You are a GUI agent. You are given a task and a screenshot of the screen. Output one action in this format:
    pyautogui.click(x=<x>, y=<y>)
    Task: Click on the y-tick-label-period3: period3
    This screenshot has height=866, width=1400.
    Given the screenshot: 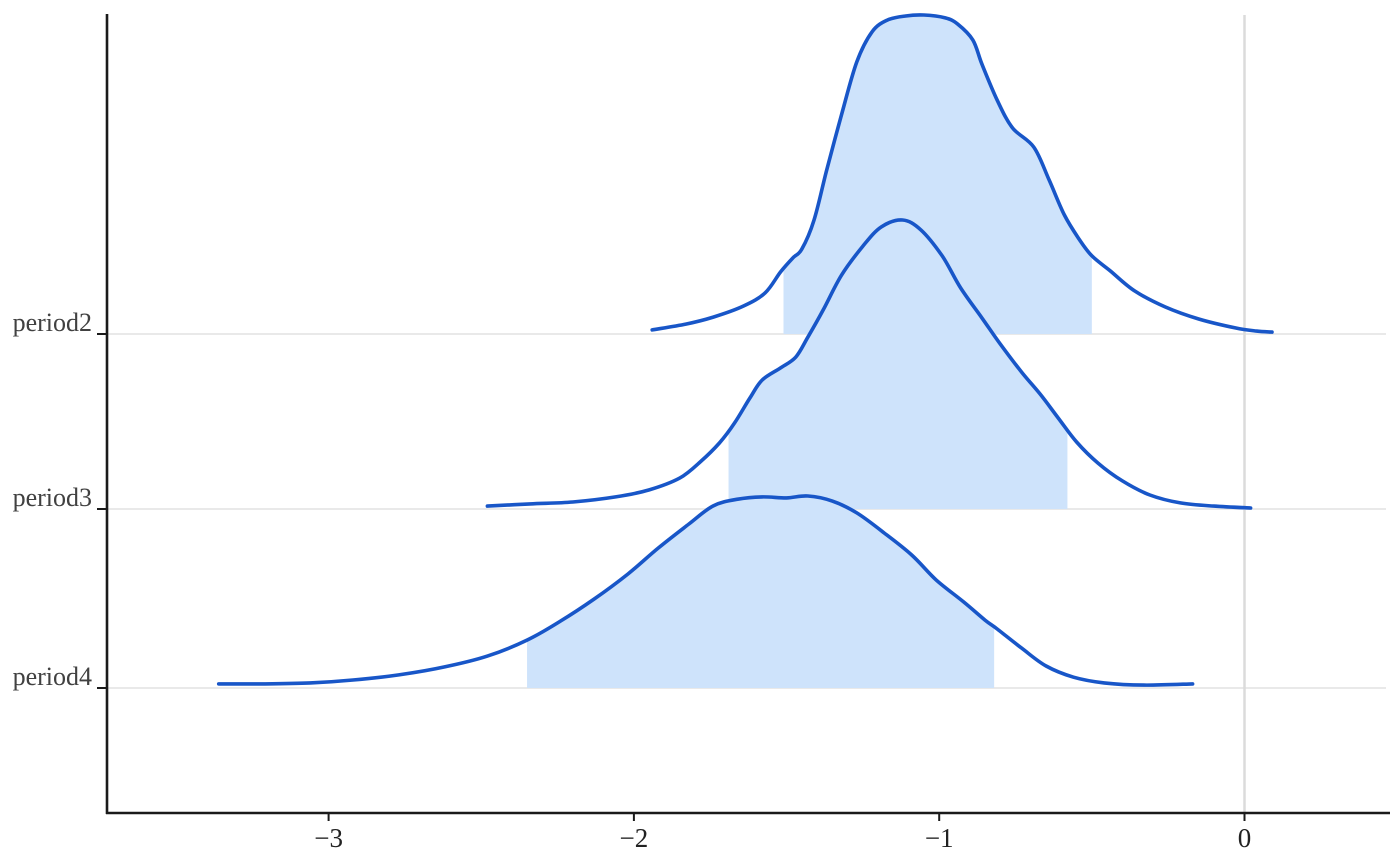 What is the action you would take?
    pyautogui.click(x=52, y=497)
    